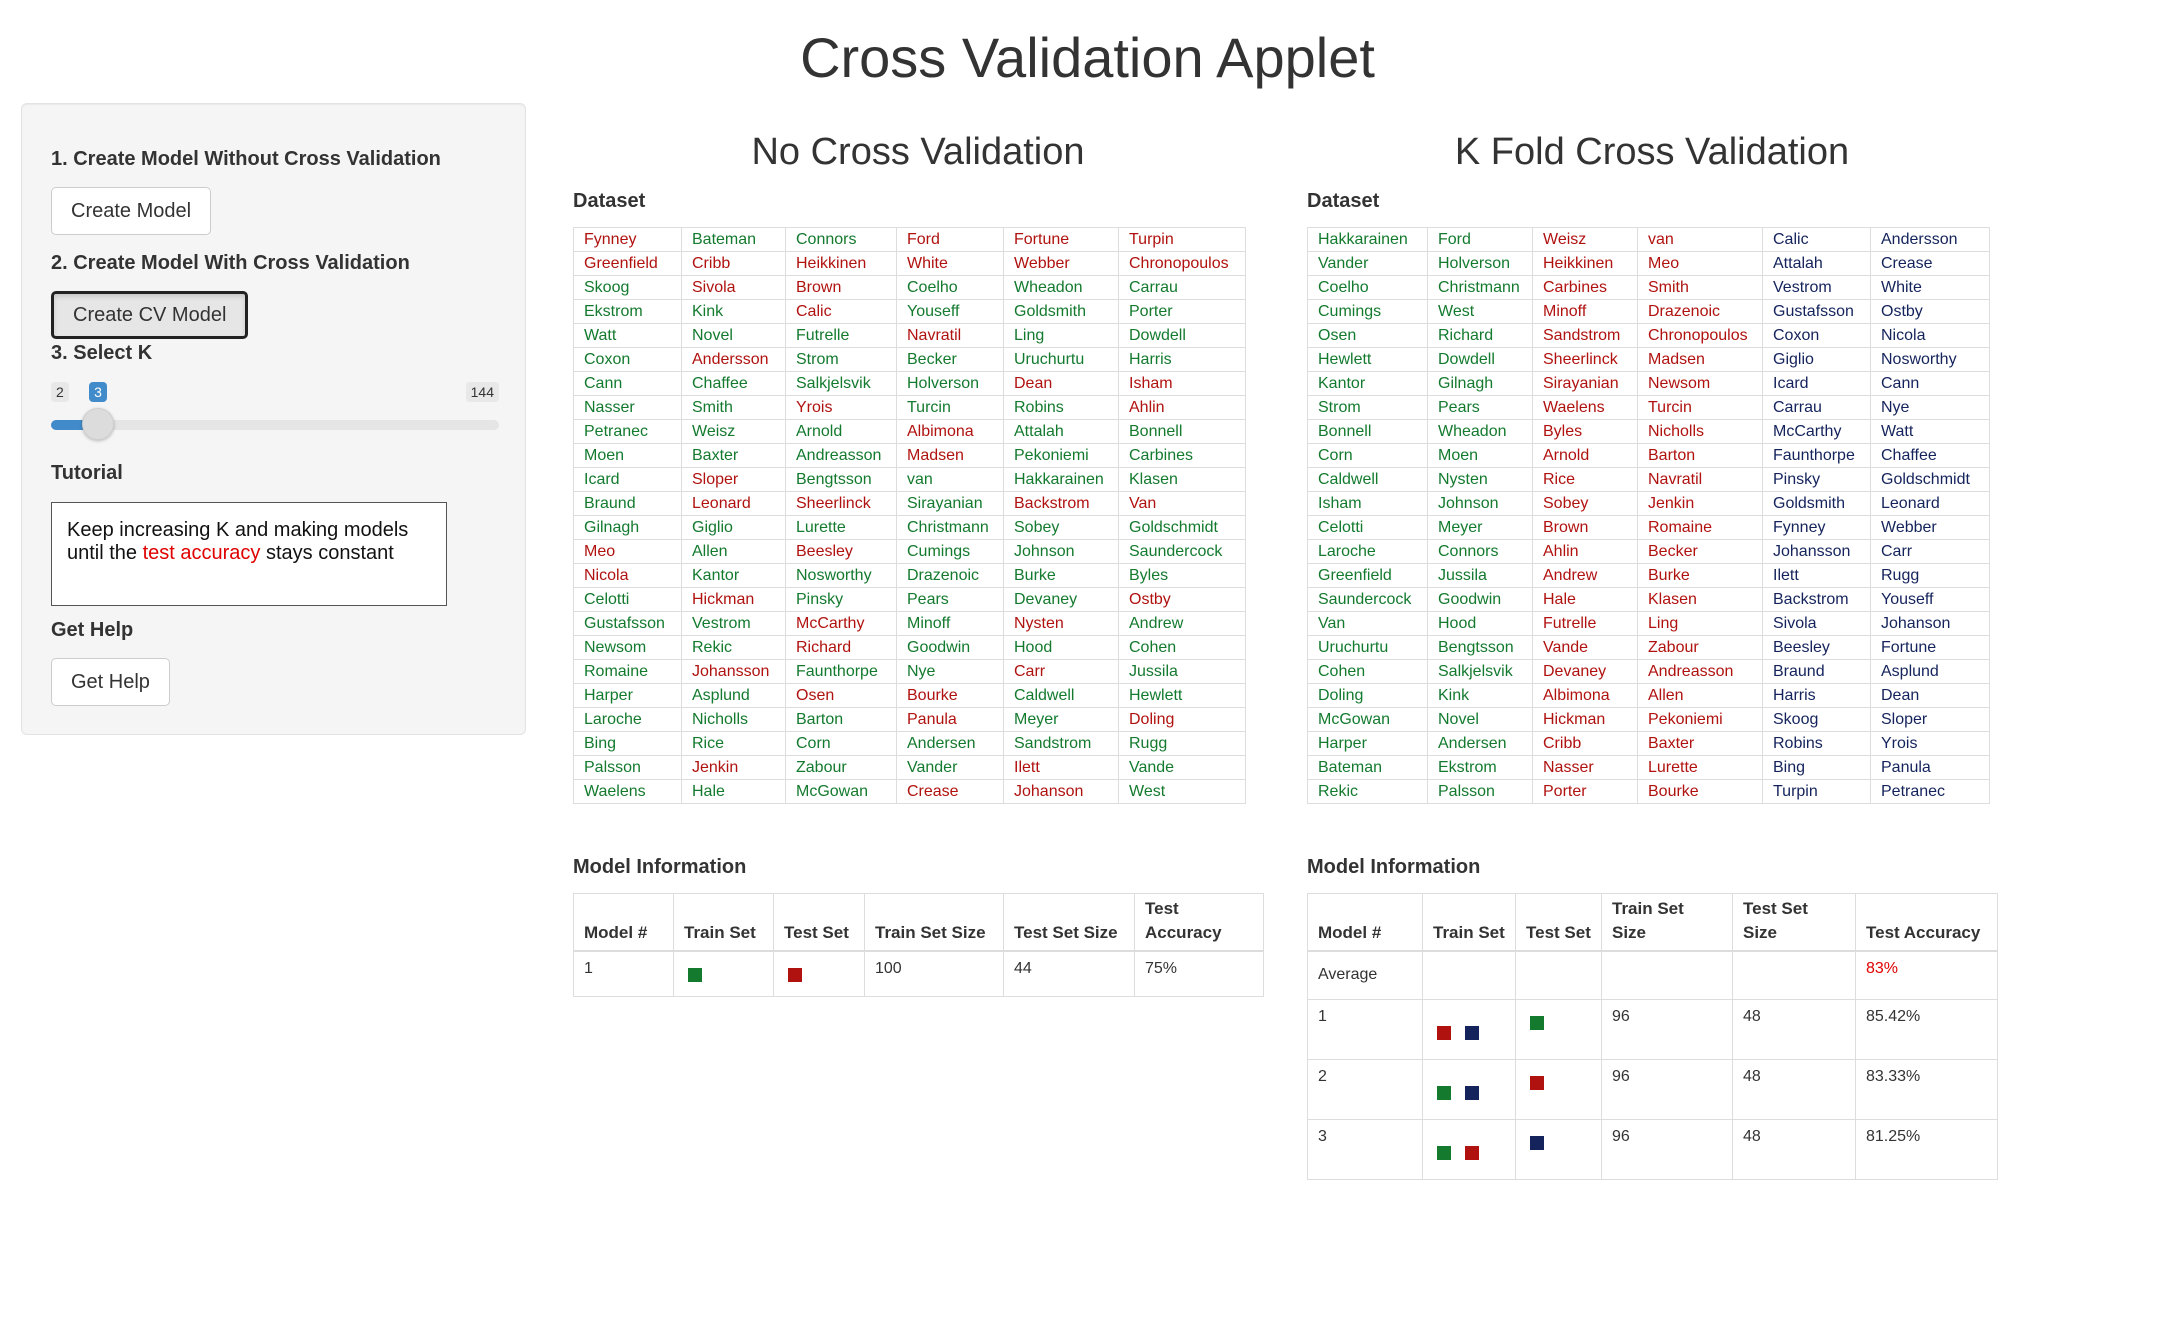 The width and height of the screenshot is (2175, 1320). I want to click on dataset-row: Corn Moen Arnold Barton Faunthorpe Chaffee, so click(1648, 455).